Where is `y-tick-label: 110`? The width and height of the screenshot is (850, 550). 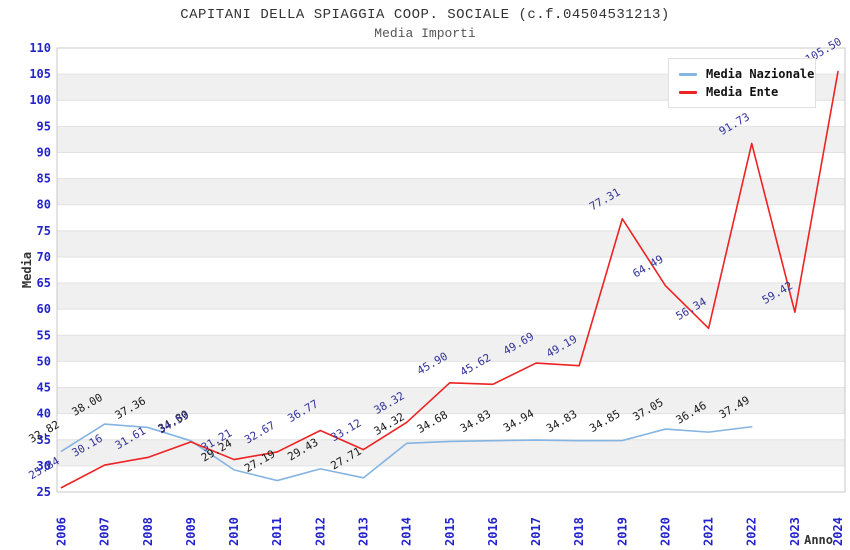
y-tick-label: 110 is located at coordinates (40, 48).